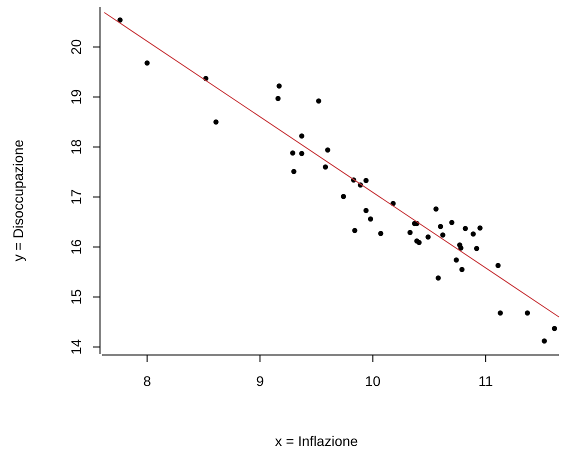  What do you see at coordinates (147, 381) in the screenshot?
I see `x-tick-label: 8` at bounding box center [147, 381].